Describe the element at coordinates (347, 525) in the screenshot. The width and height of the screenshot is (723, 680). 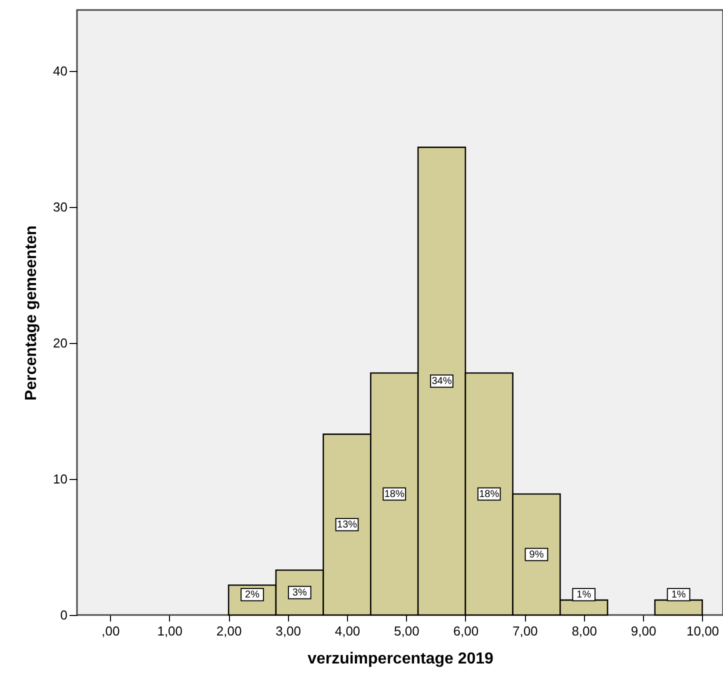
I see `data-label: 13%` at that location.